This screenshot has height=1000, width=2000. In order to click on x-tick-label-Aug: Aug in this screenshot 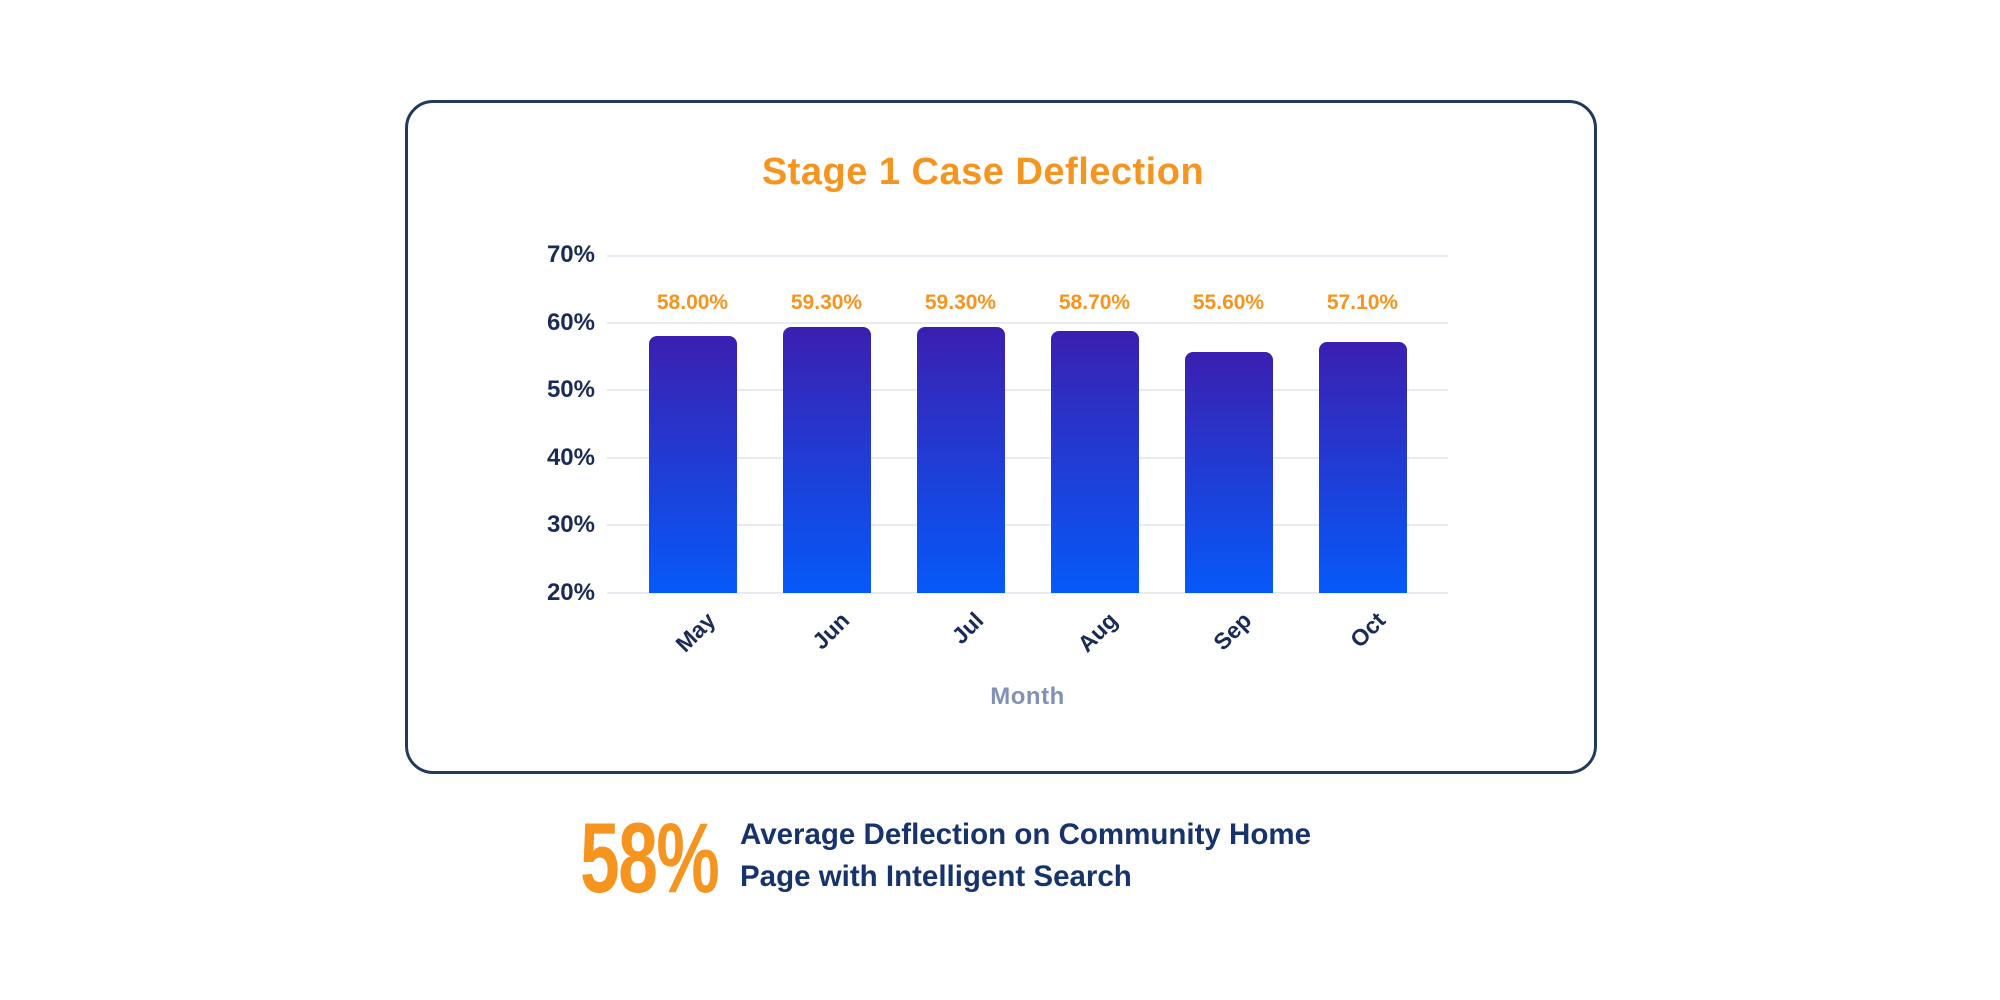, I will do `click(1096, 632)`.